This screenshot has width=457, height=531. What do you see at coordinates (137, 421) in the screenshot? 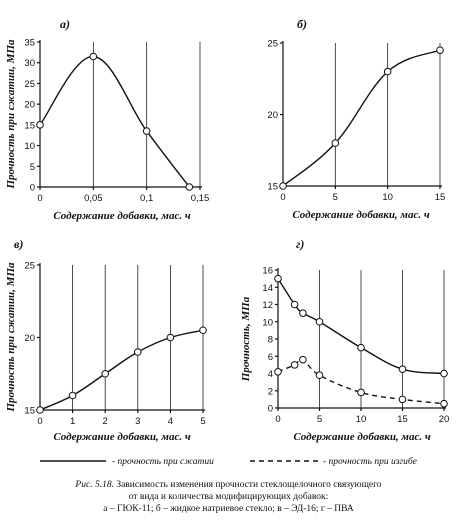
I see `x-tick-label: 3` at bounding box center [137, 421].